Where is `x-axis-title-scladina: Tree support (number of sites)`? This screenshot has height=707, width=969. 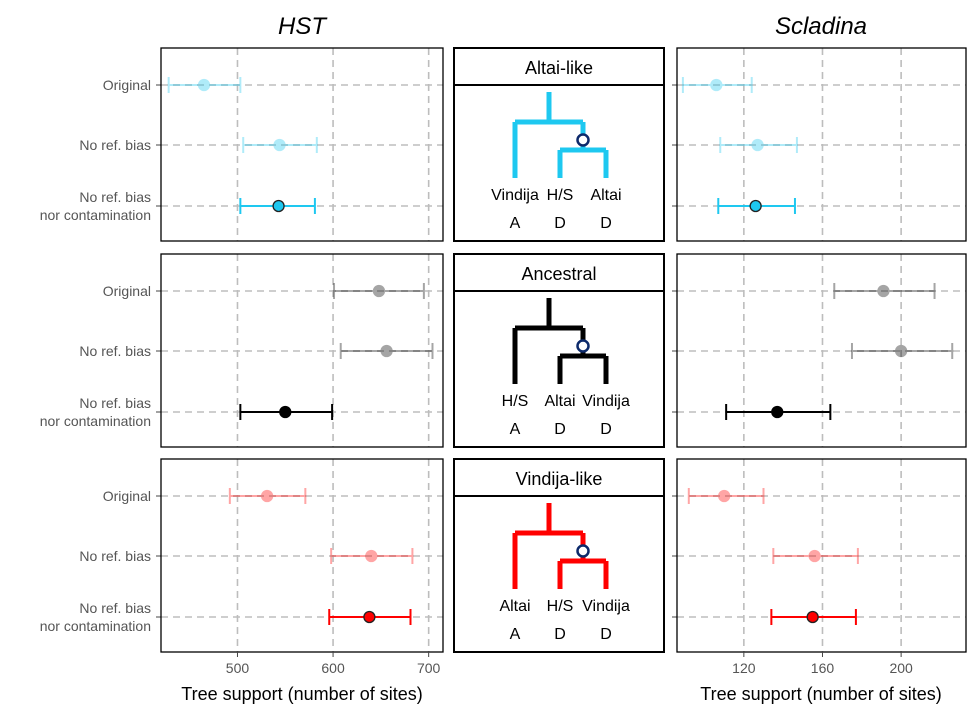 x-axis-title-scladina: Tree support (number of sites) is located at coordinates (820, 694).